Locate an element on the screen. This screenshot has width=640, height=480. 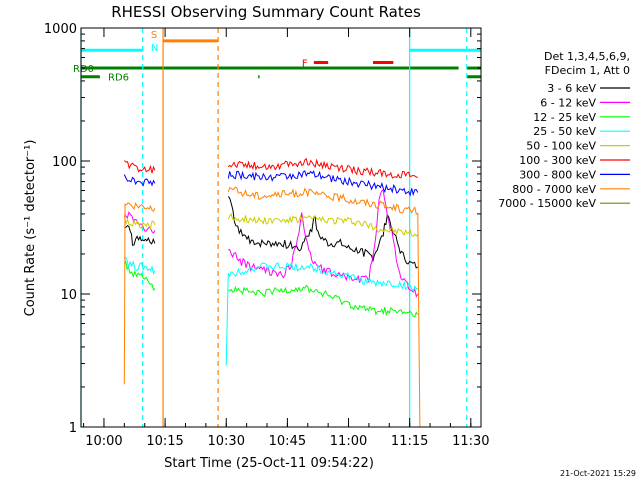
status-bar-label-1: RD6 is located at coordinates (118, 78).